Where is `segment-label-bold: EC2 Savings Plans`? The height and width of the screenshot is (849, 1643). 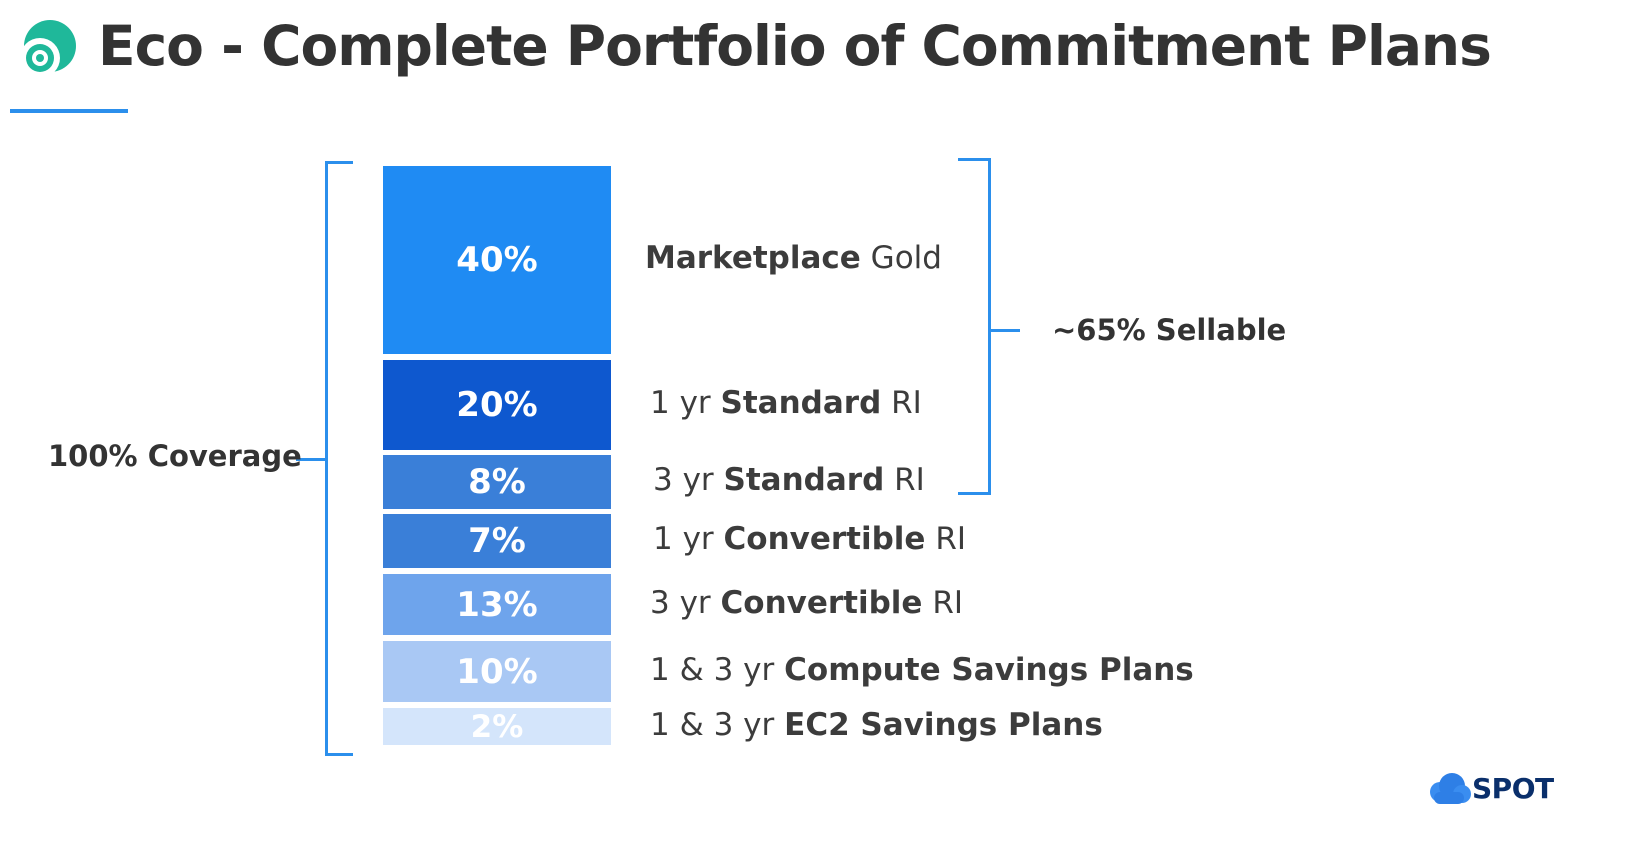
segment-label-bold: EC2 Savings Plans is located at coordinates (943, 724).